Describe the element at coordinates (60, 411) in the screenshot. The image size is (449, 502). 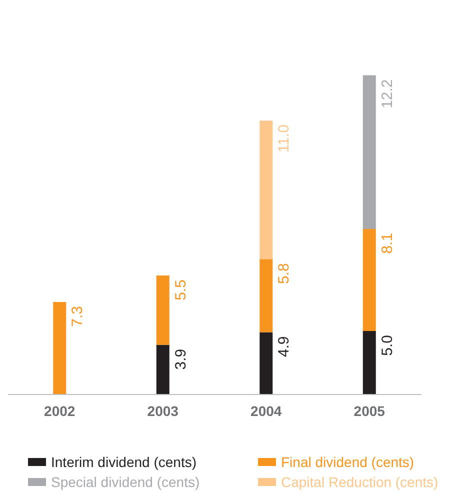
I see `x-tick-label: 2002` at that location.